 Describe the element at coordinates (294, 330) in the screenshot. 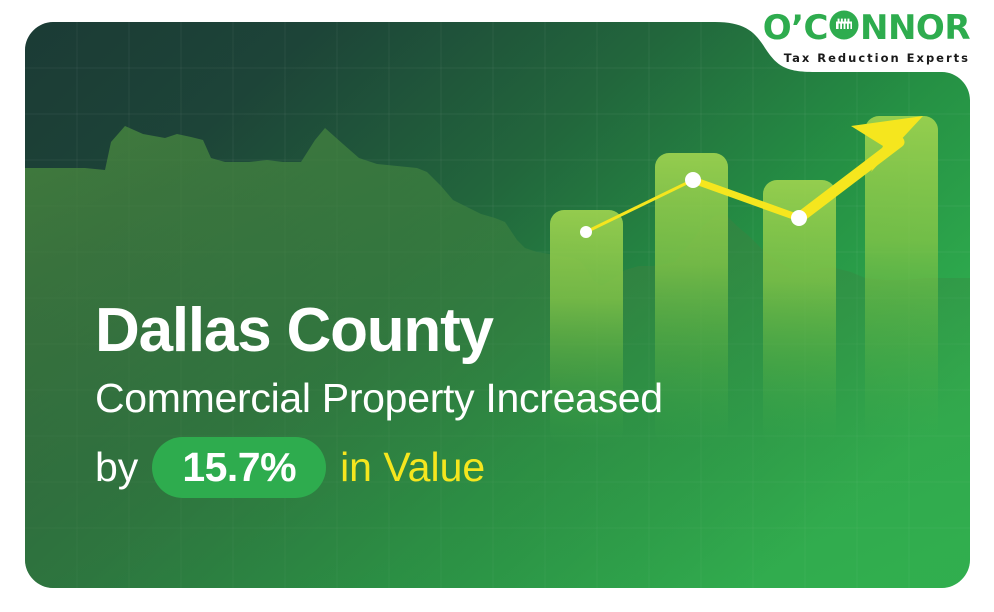

I see `page-title: Dallas County` at that location.